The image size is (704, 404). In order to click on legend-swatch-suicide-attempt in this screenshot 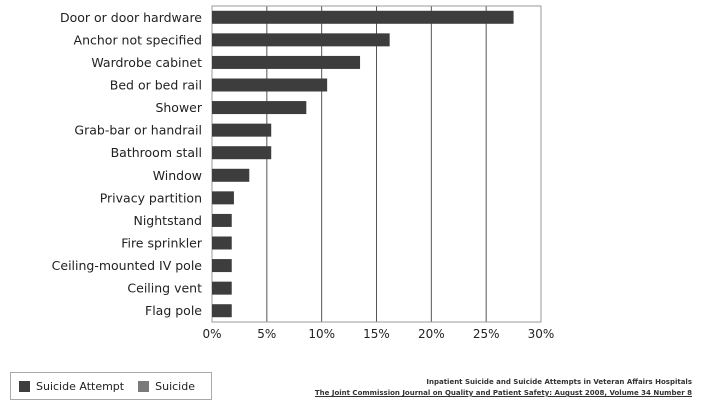, I will do `click(24, 386)`.